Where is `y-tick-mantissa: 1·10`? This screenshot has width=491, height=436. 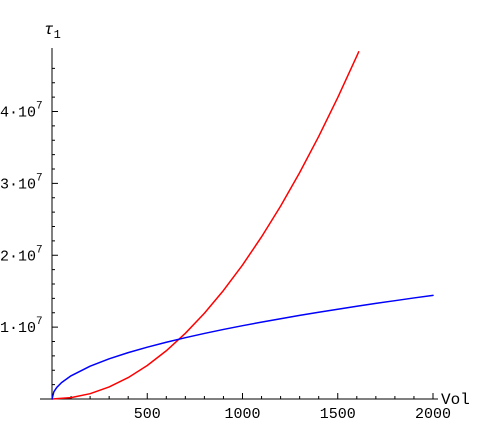
y-tick-mantissa: 1·10 is located at coordinates (18, 328).